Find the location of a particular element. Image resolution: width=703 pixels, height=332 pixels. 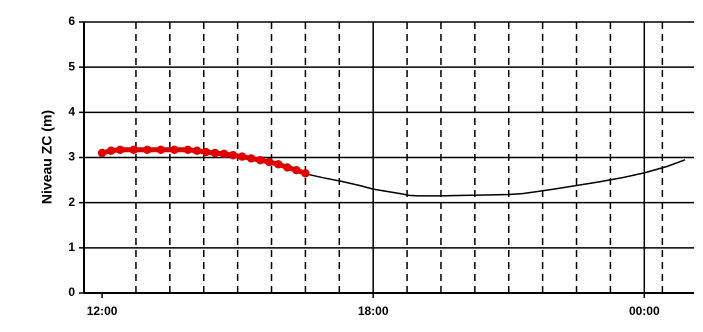

y-tick-label: 5 is located at coordinates (71, 66).